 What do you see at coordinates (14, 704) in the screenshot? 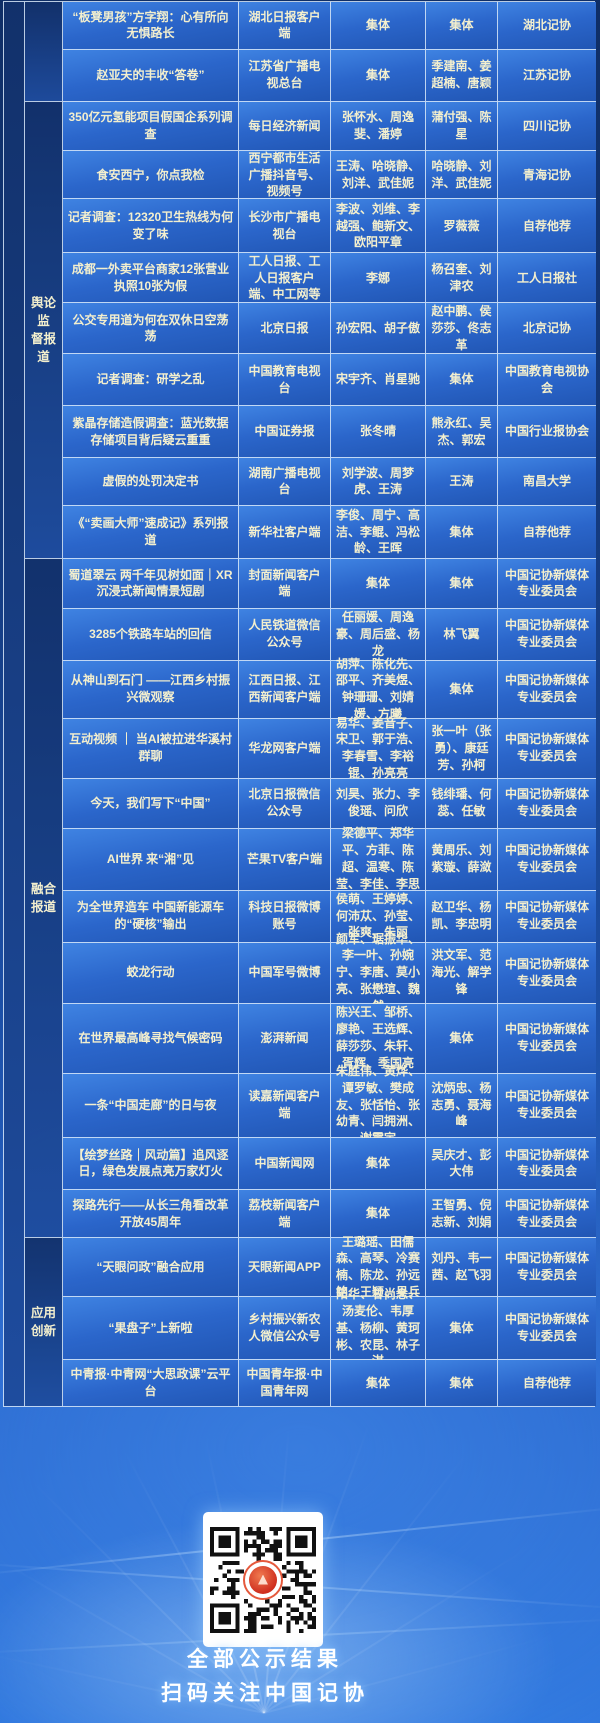
I see `award-level-column` at bounding box center [14, 704].